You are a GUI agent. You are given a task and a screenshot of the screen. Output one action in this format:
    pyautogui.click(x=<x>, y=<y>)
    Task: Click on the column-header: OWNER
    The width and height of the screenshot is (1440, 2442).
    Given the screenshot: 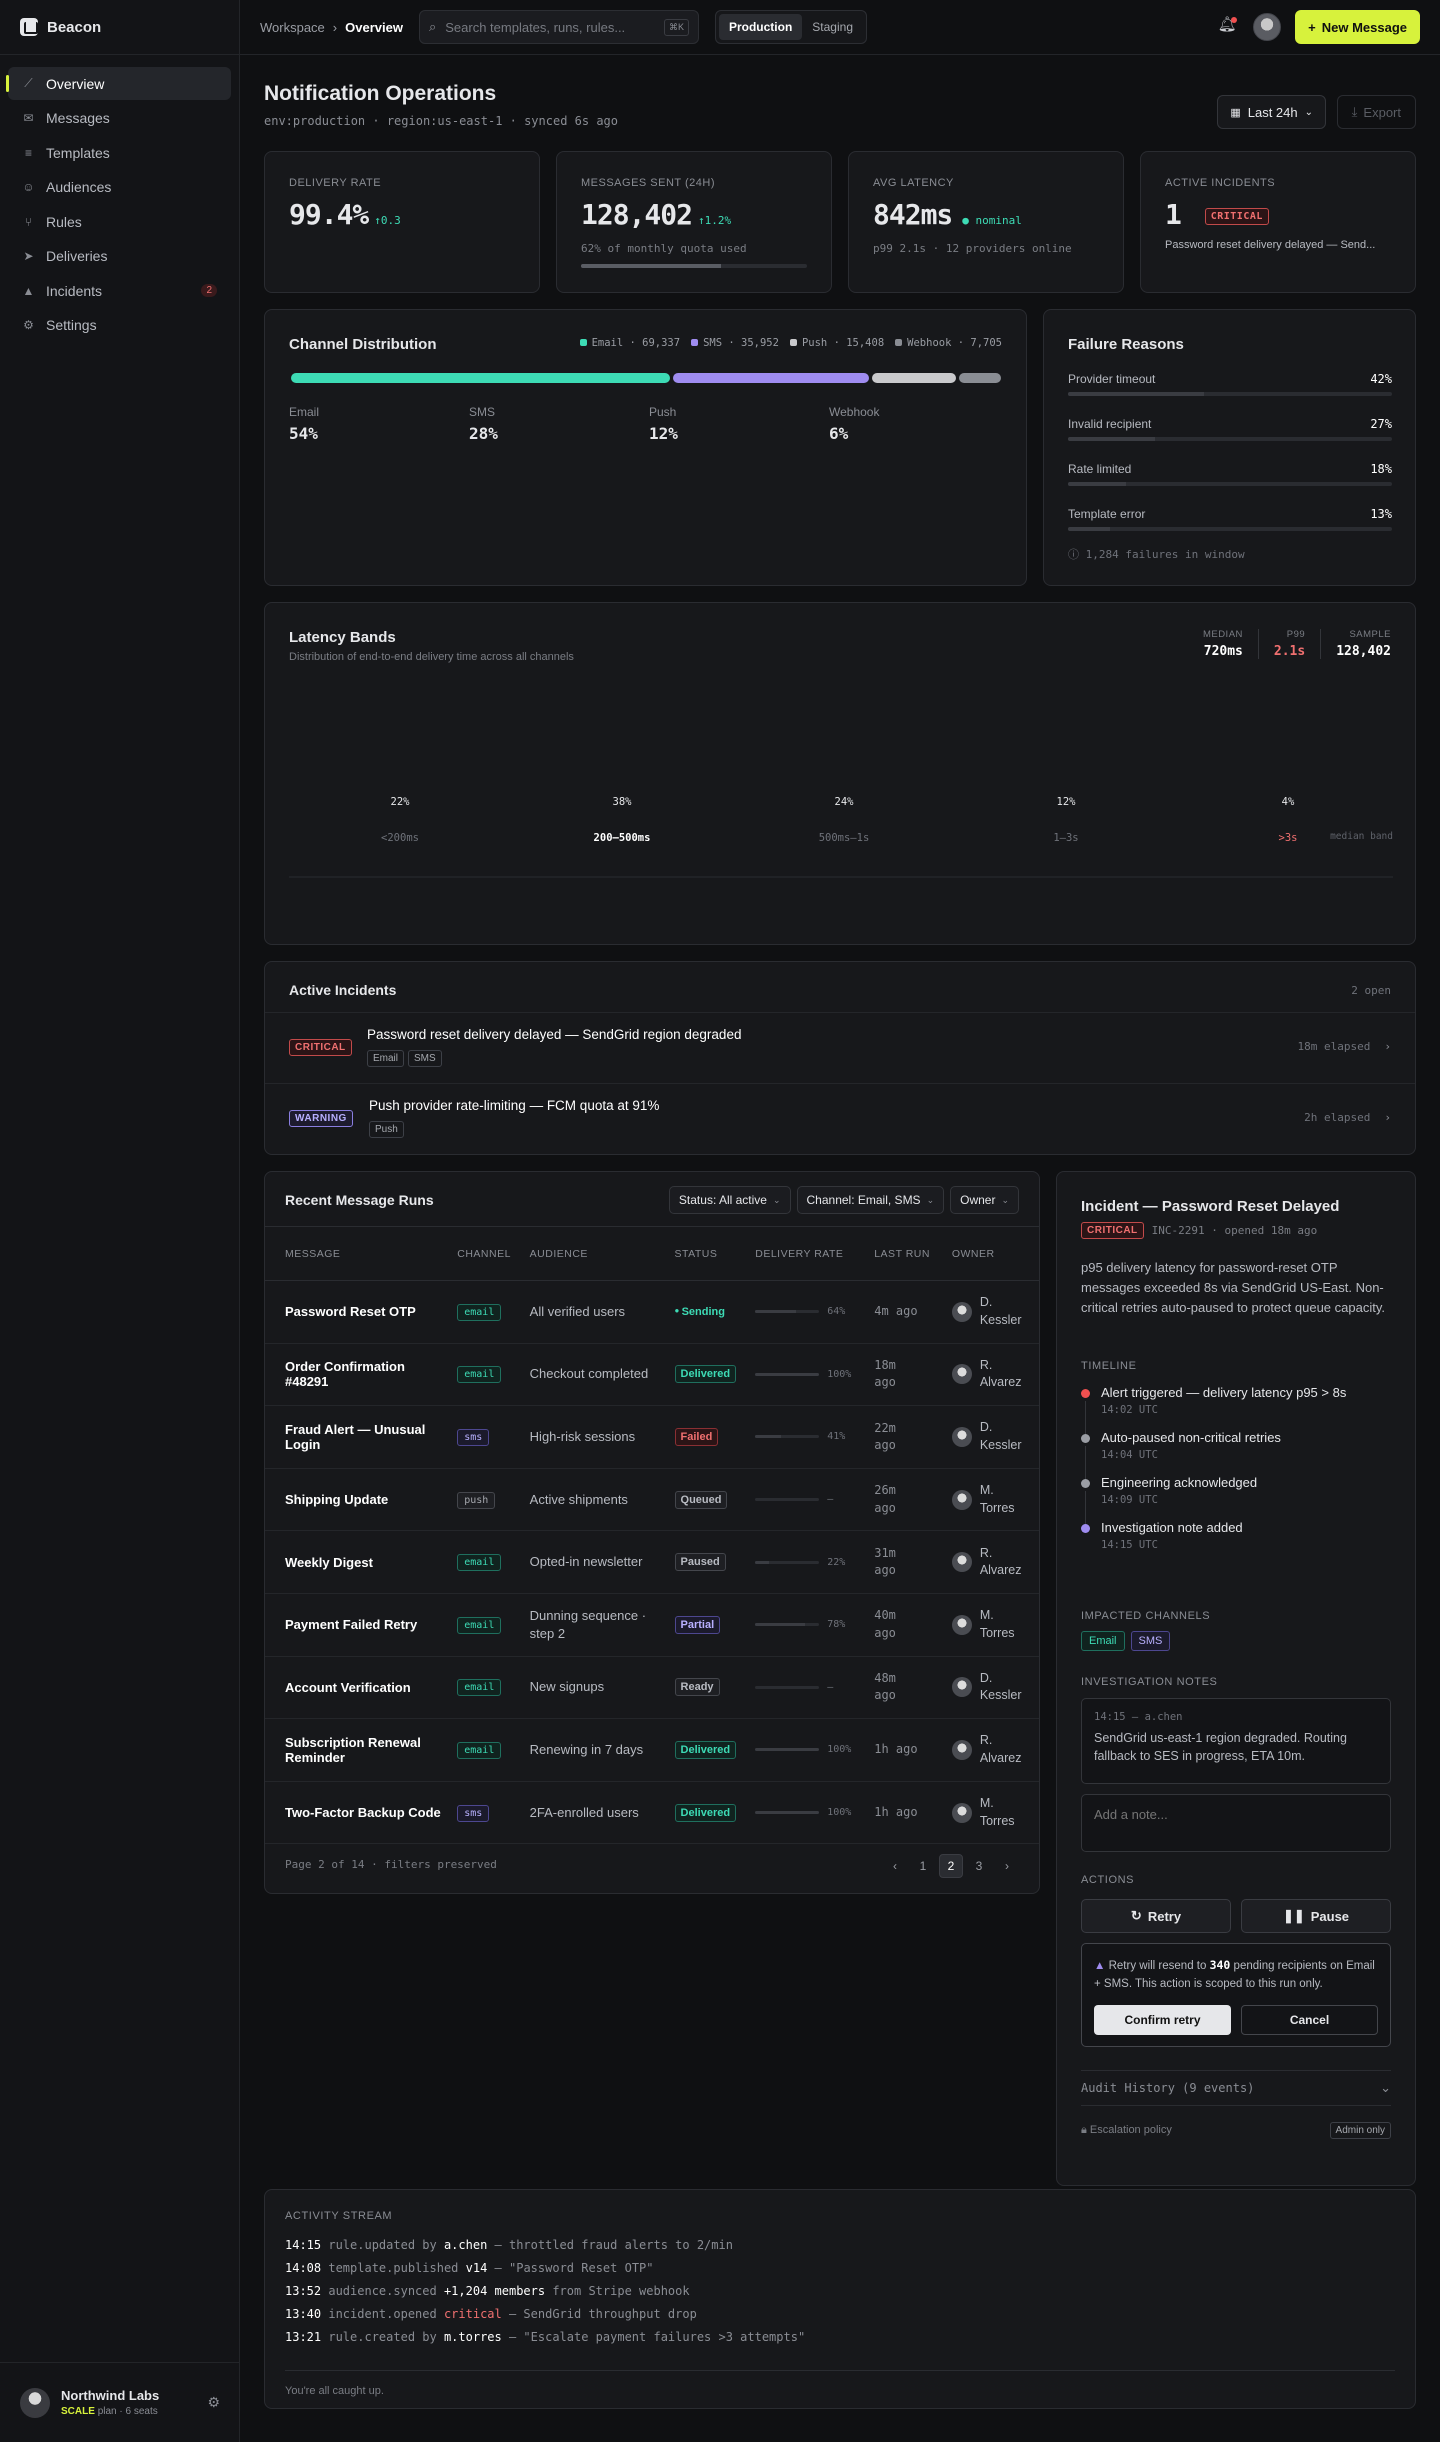 What is the action you would take?
    pyautogui.click(x=992, y=1253)
    